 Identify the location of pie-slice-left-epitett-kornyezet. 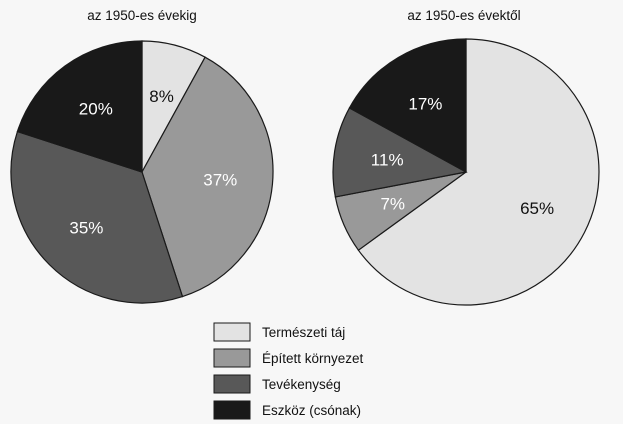
(207, 177).